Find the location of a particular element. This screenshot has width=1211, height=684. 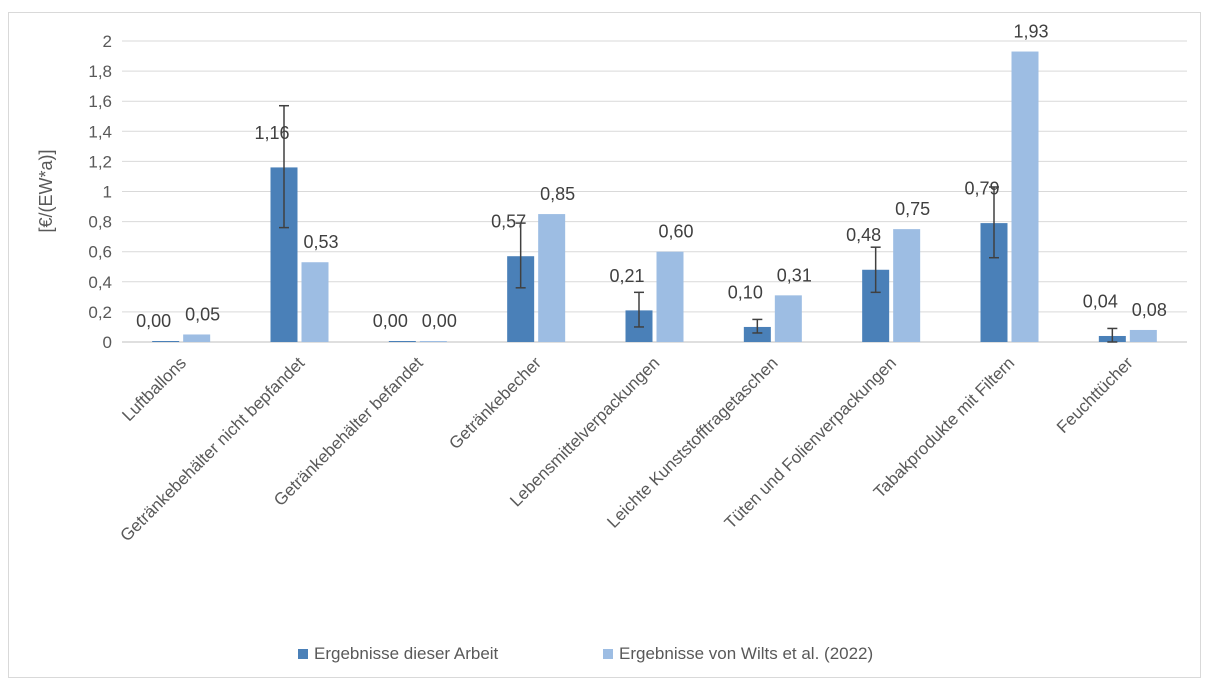

y-axis: 0 0,2 0,4 0,6 0,8 1 1,2 1,4 1,6 1,8 2 is located at coordinates (100, 192).